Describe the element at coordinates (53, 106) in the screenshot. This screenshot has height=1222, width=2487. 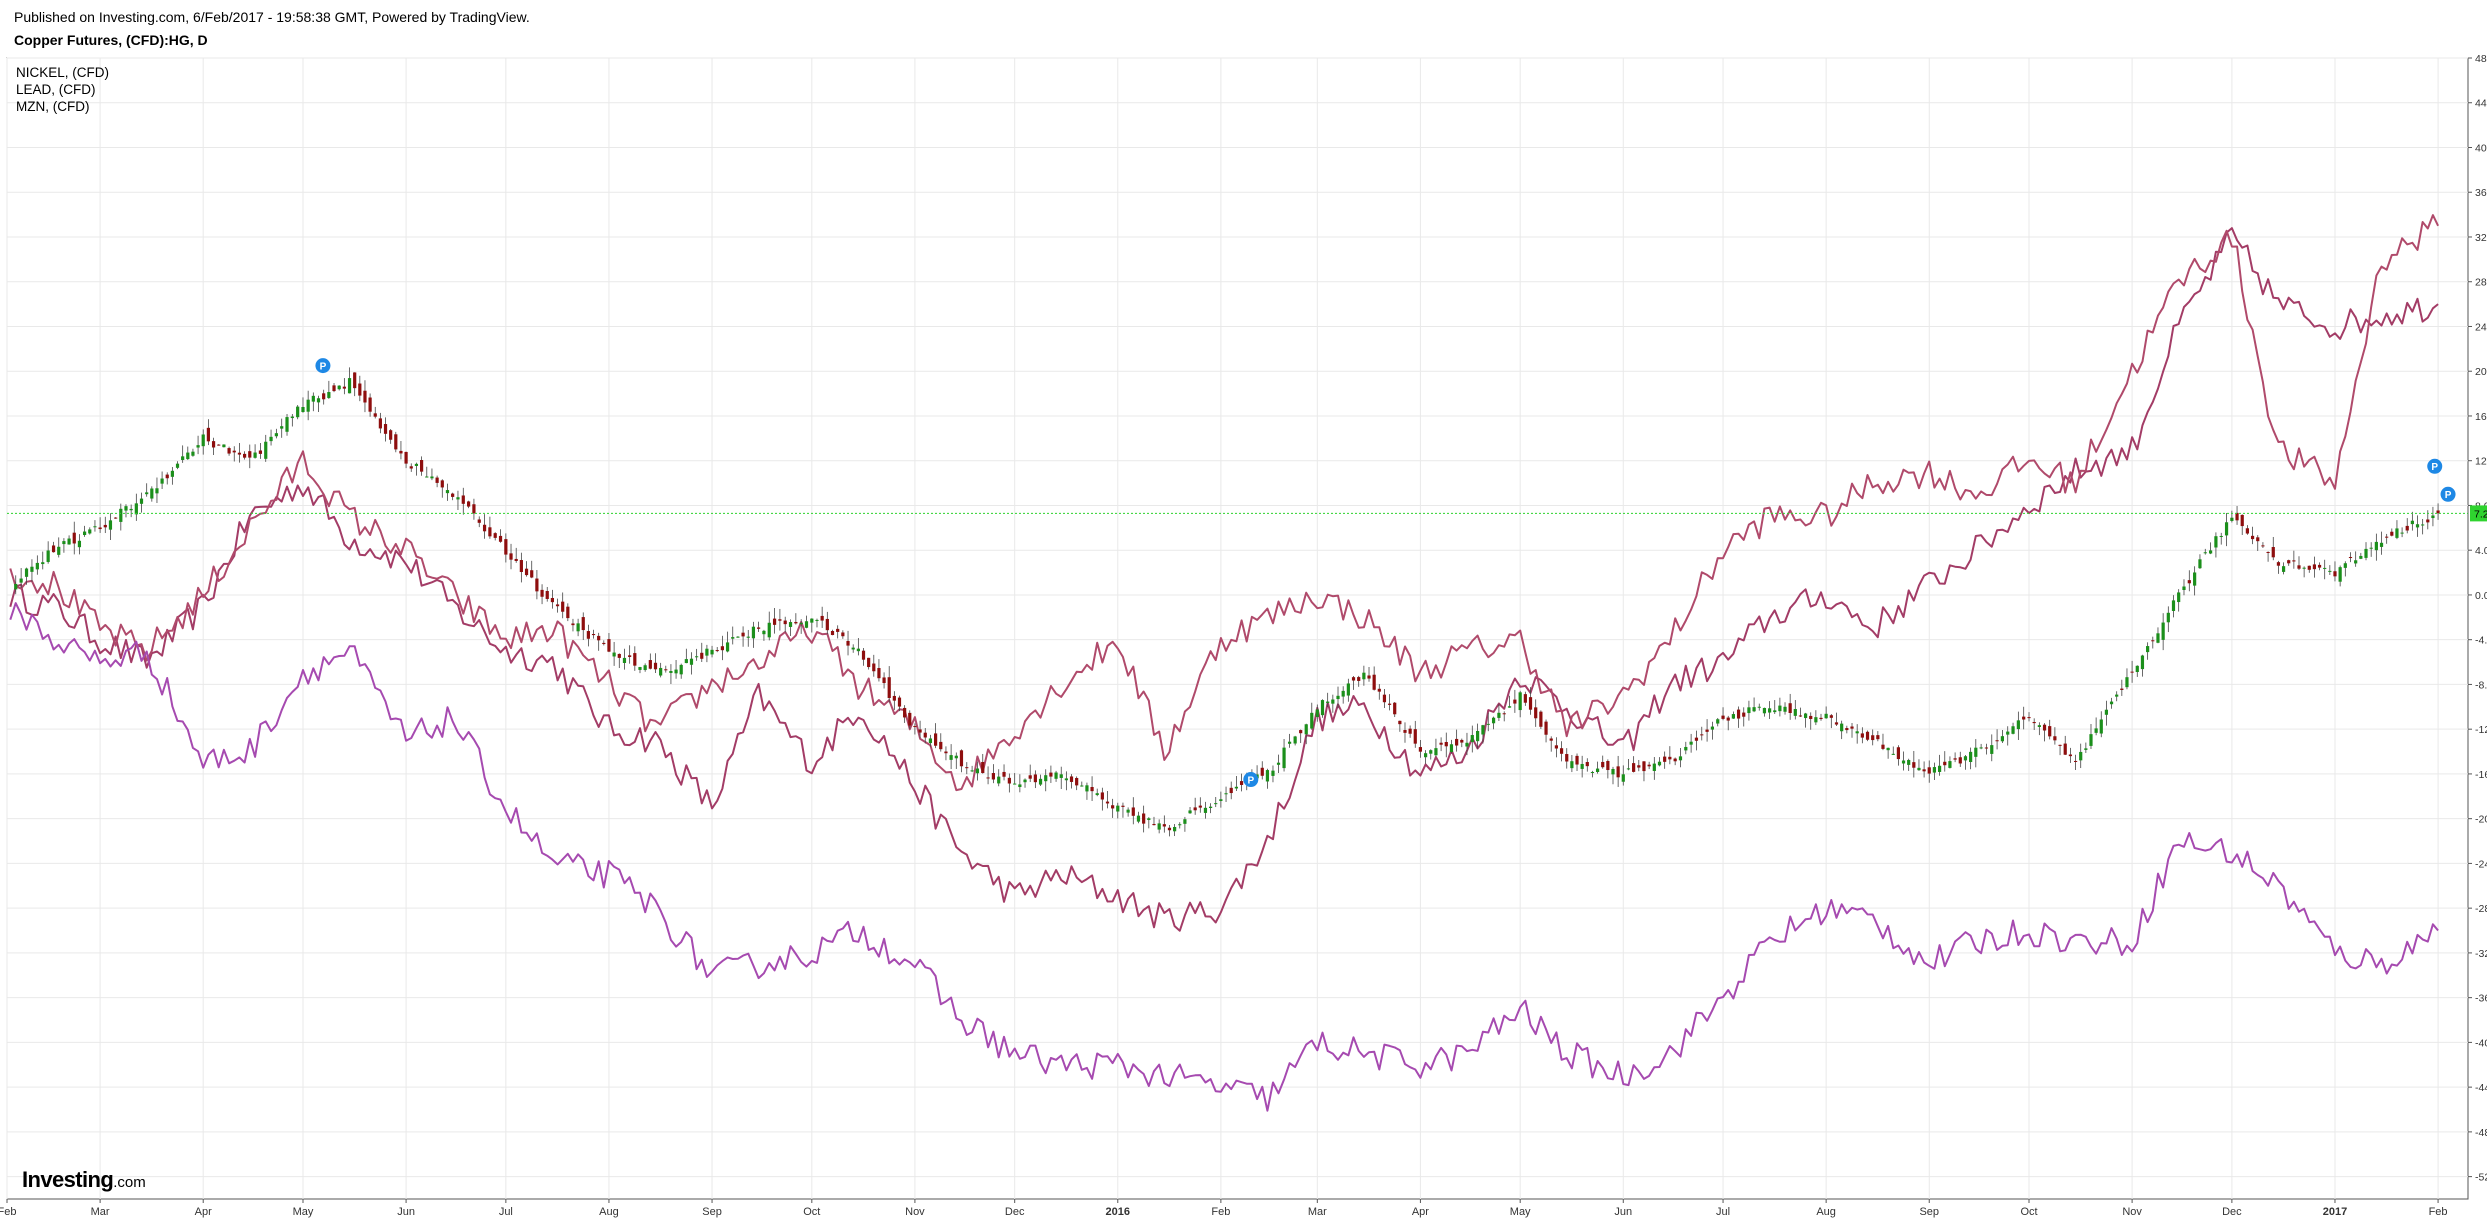
I see `legend-entry-mzn: MZN, (CFD)` at that location.